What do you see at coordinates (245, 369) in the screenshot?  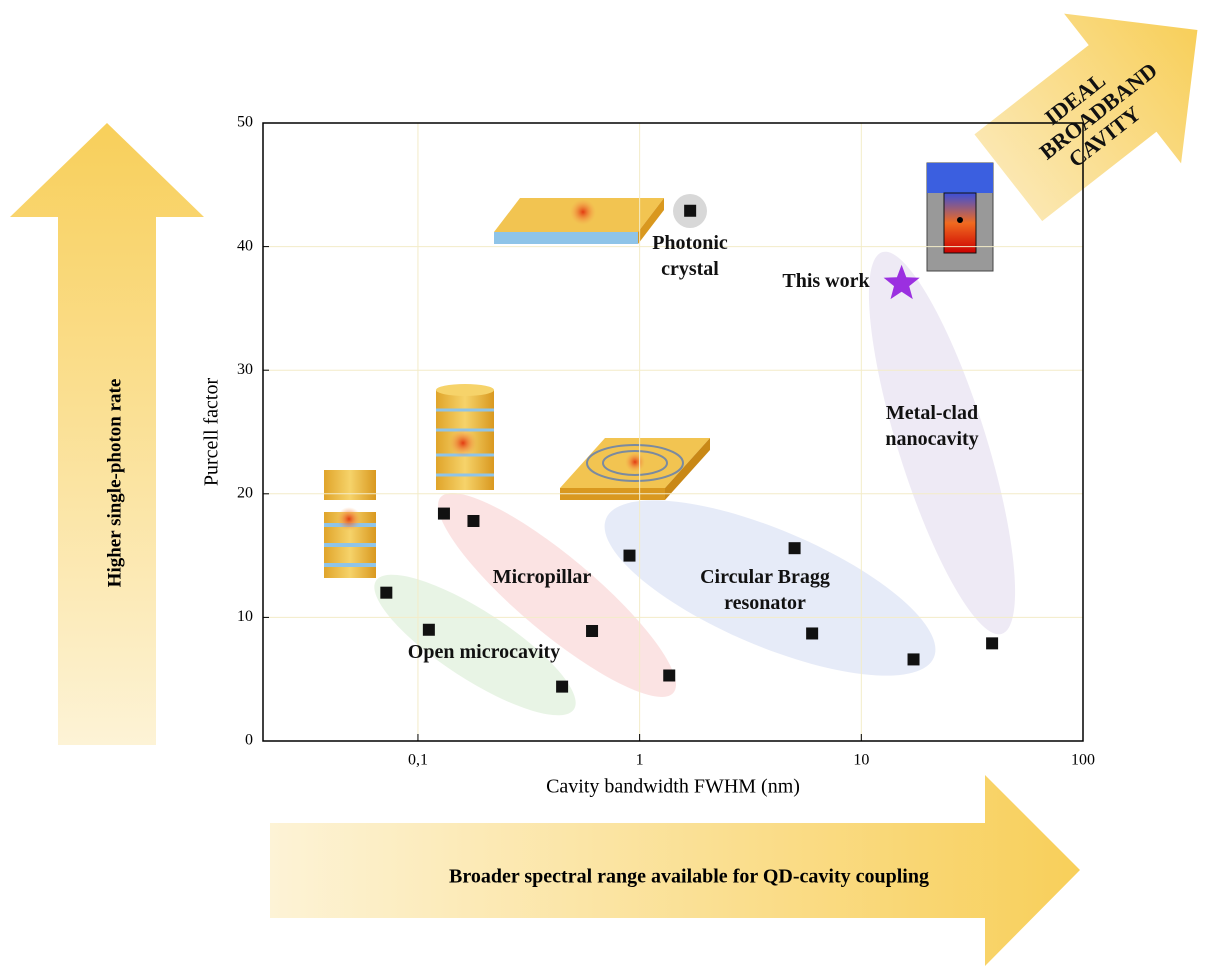 I see `y-tick-label: 30` at bounding box center [245, 369].